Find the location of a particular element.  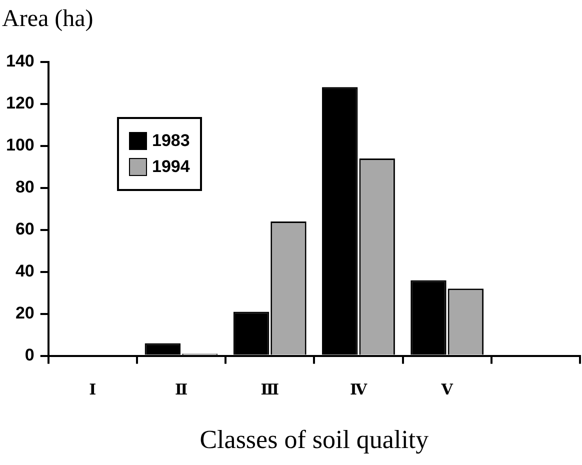

x-tick-label: Ⅴ is located at coordinates (447, 389).